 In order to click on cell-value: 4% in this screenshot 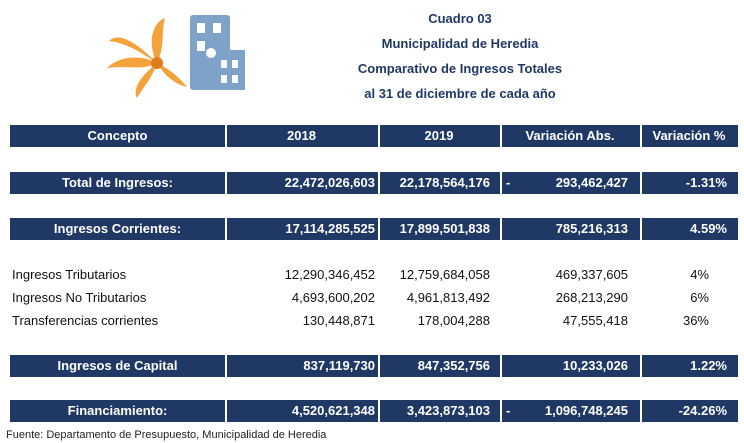, I will do `click(699, 274)`.